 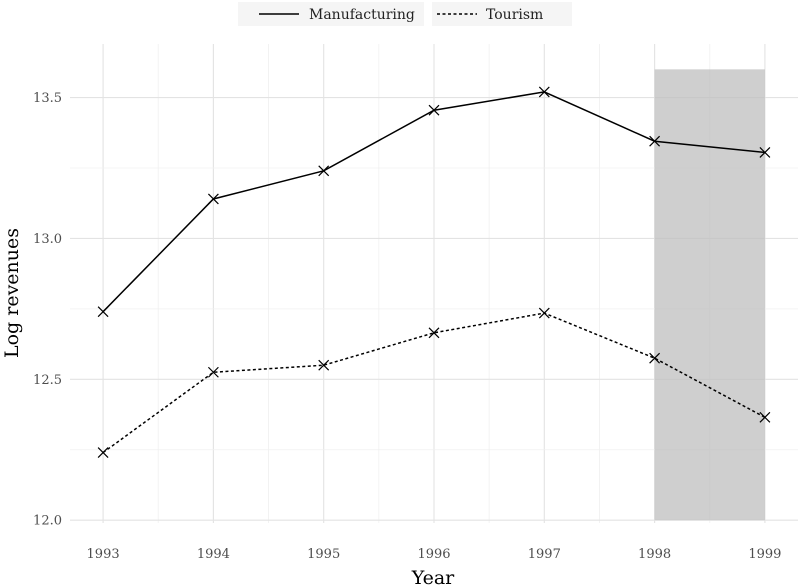 What do you see at coordinates (764, 554) in the screenshot?
I see `x-tick-label: 1999` at bounding box center [764, 554].